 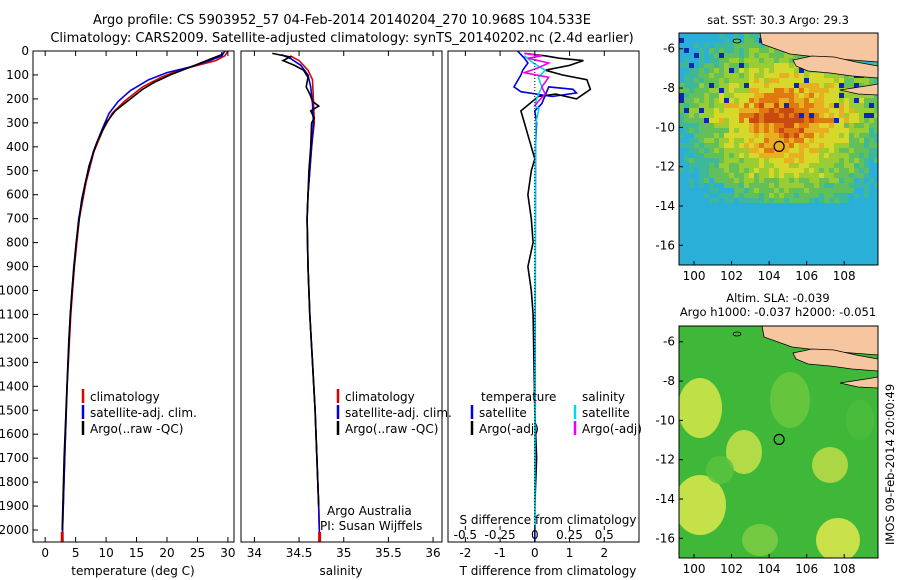 I want to click on sst-map-frame, so click(x=778, y=149).